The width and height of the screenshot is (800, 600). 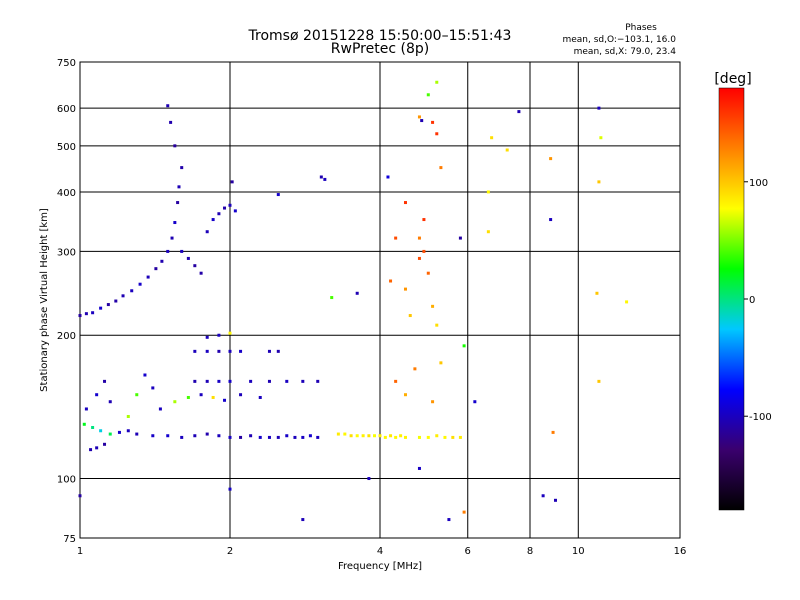 I want to click on y-tick-label: 200, so click(x=66, y=336).